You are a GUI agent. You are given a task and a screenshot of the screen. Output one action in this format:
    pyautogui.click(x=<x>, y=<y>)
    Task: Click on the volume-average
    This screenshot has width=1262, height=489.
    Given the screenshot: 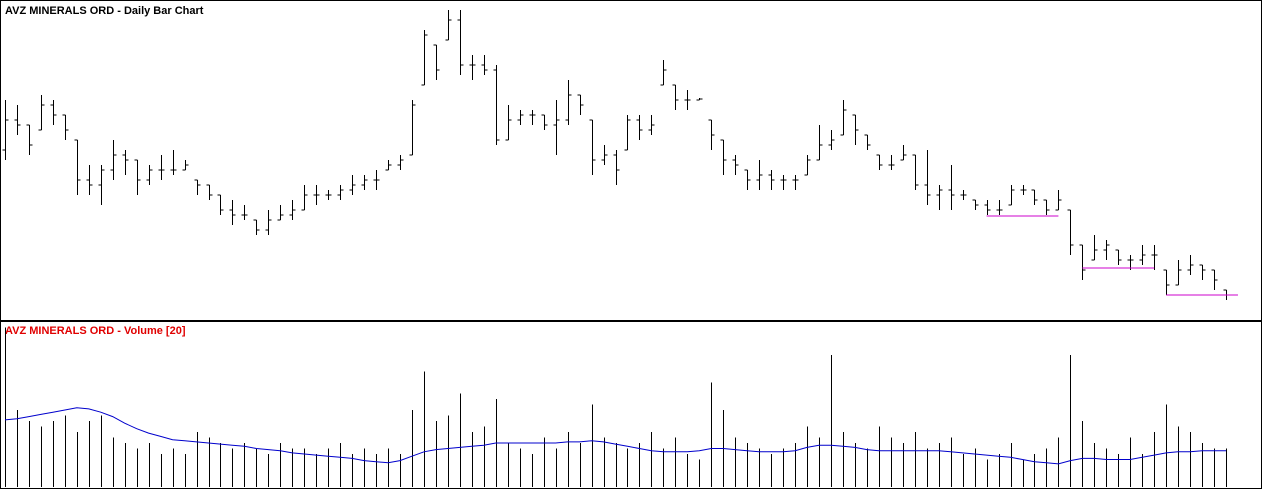 What is the action you would take?
    pyautogui.click(x=615, y=436)
    